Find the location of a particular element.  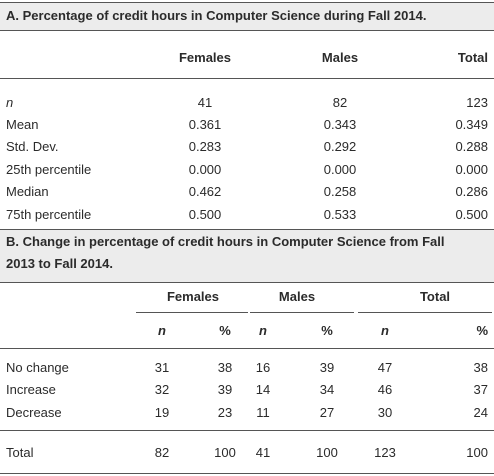

column-header: Females is located at coordinates (205, 57).